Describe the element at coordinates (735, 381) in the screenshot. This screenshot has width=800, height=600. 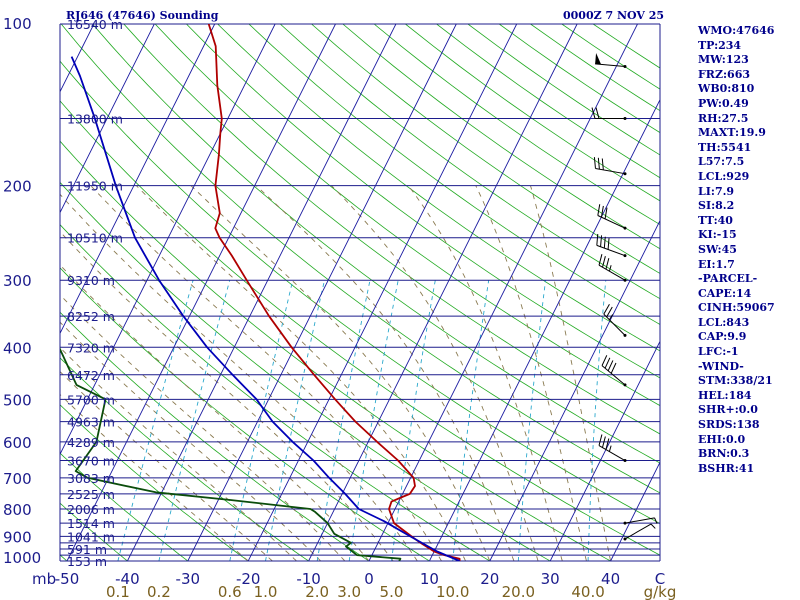
I see `stability-index-item: STM:338/21` at that location.